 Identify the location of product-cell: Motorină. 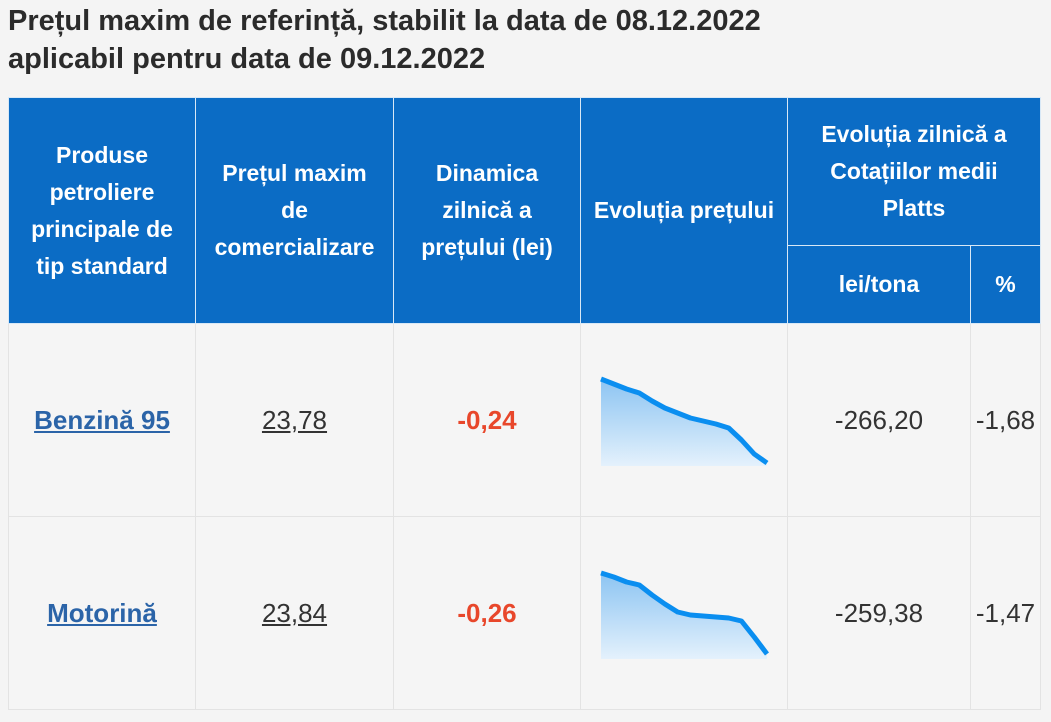
(102, 613).